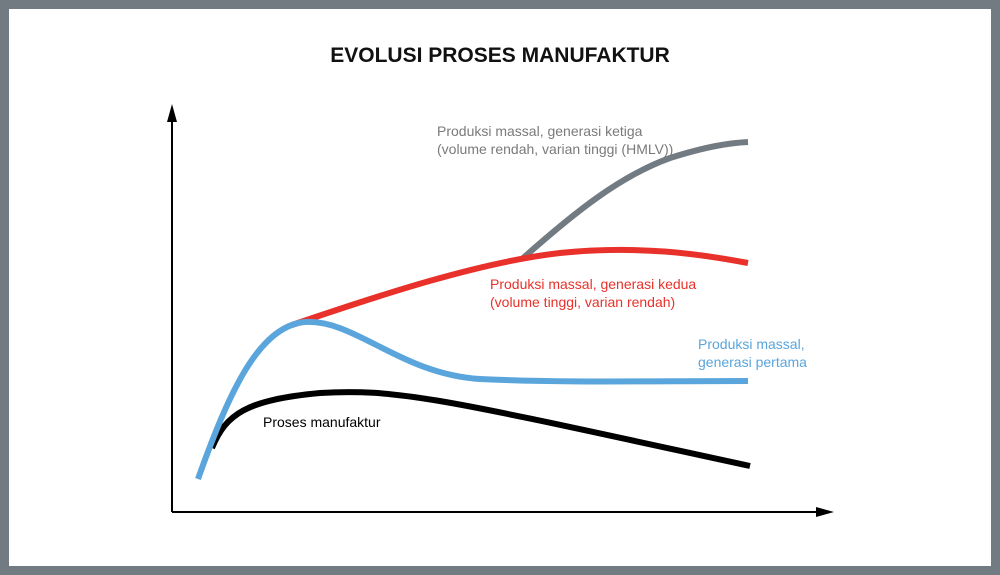  I want to click on title: EVOLUSI PROSES MANUFAKTUR, so click(500, 55).